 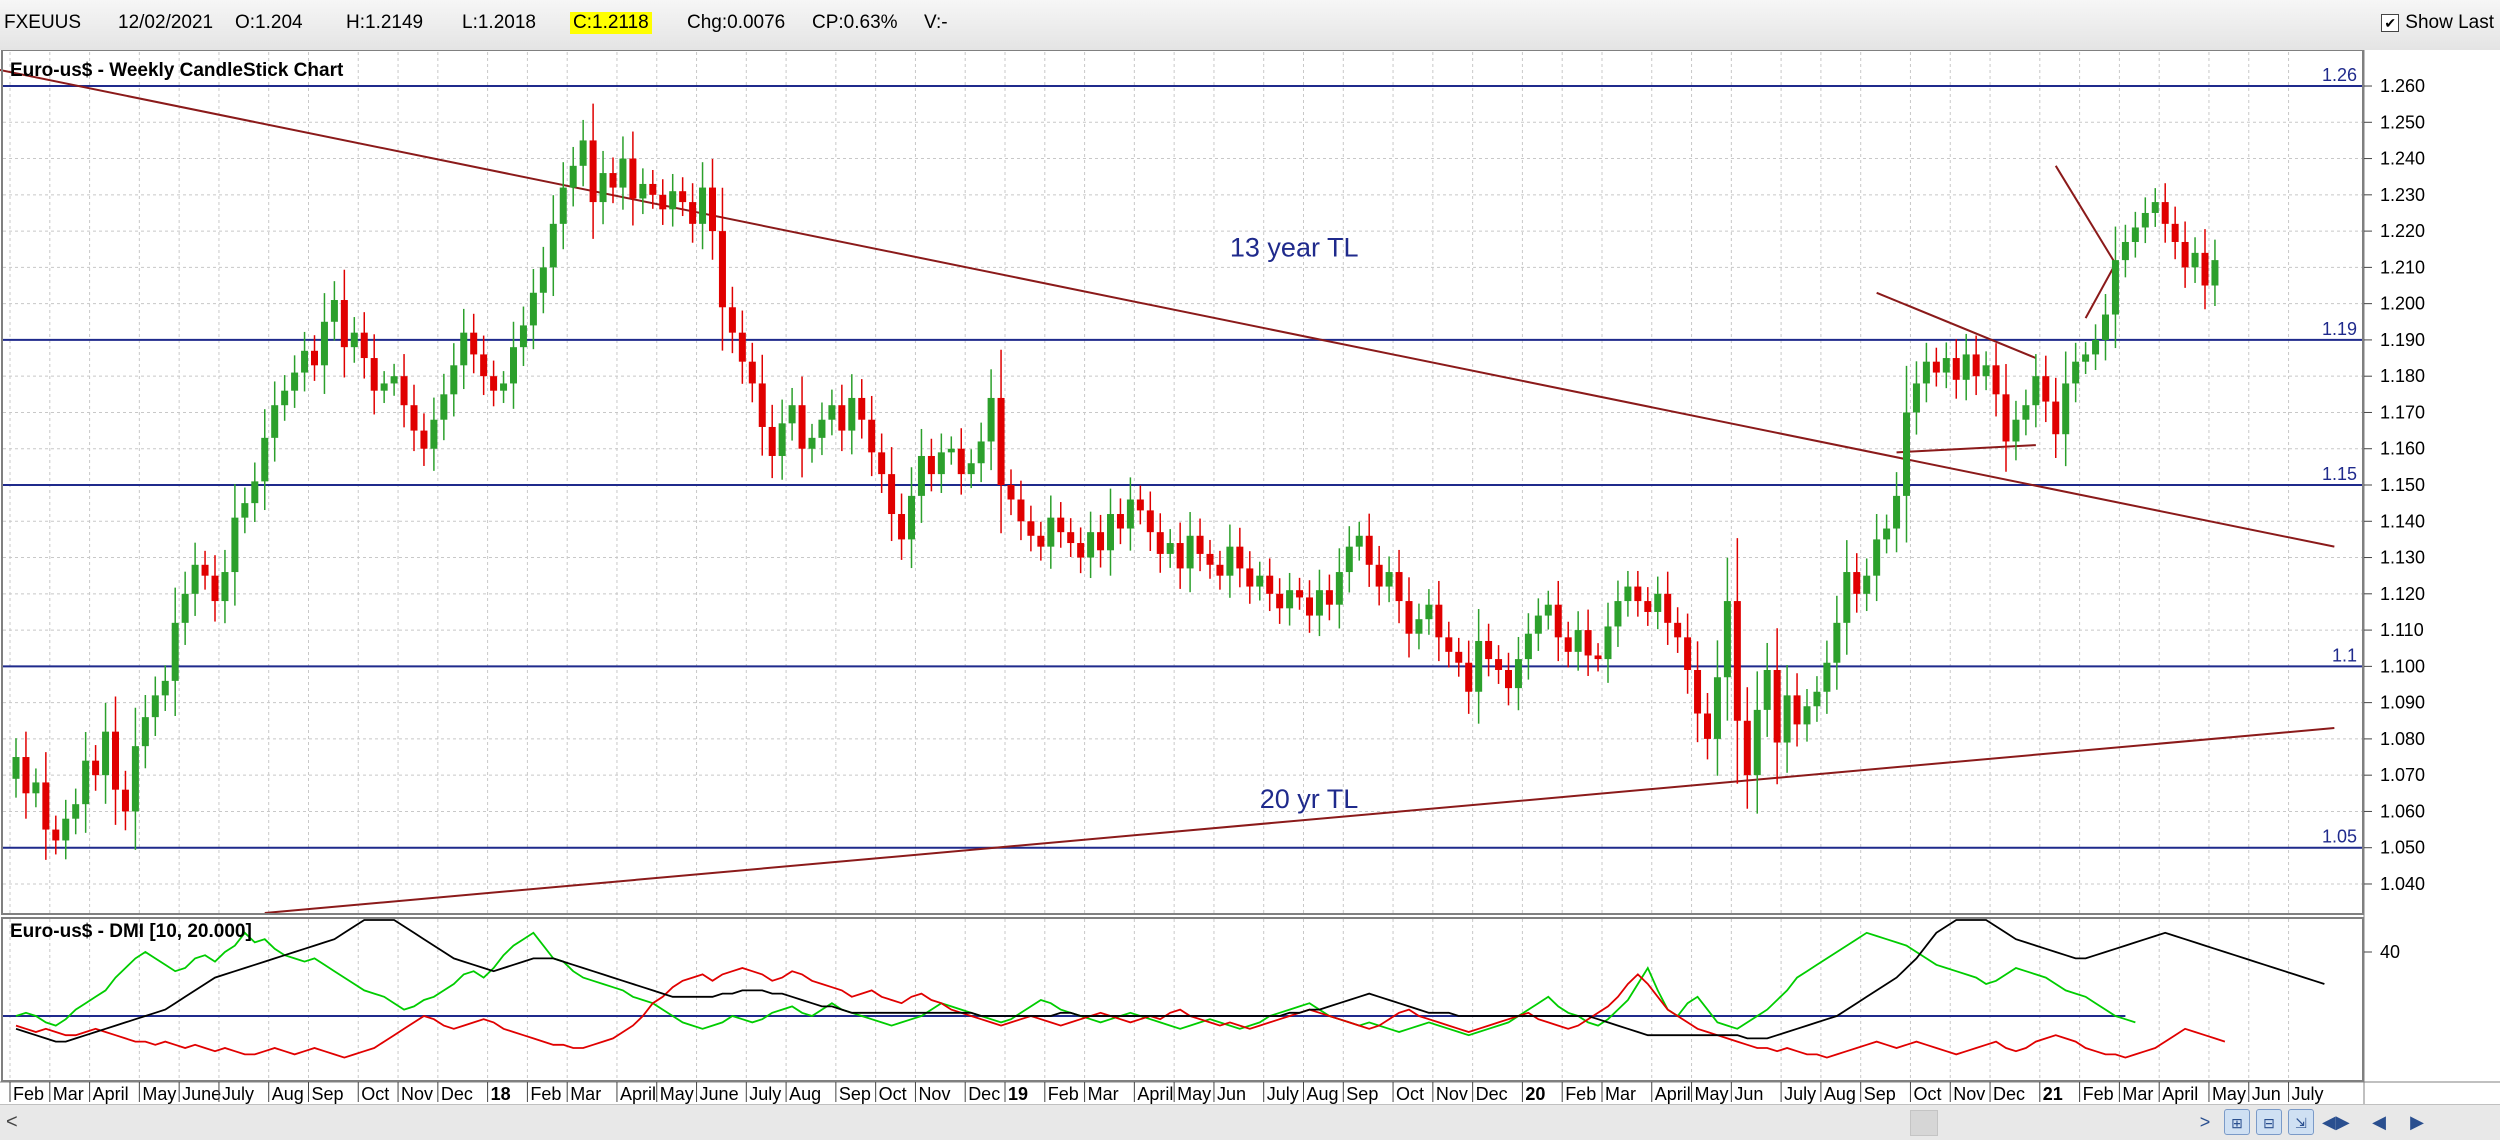 I want to click on next-icon: ▶, so click(x=2417, y=1122).